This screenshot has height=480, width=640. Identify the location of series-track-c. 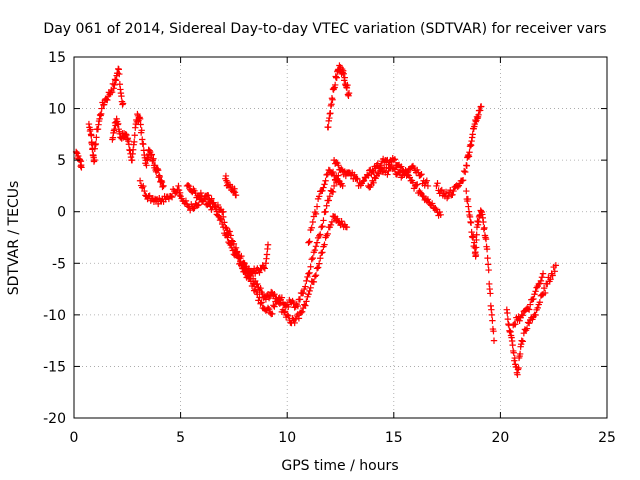
(138, 150).